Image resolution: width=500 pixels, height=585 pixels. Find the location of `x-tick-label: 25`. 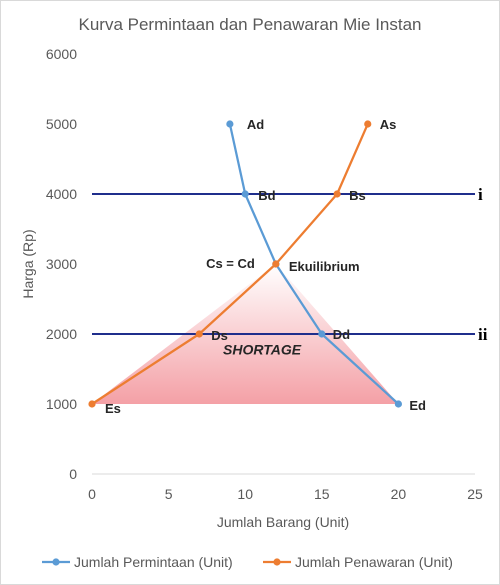

x-tick-label: 25 is located at coordinates (475, 494).